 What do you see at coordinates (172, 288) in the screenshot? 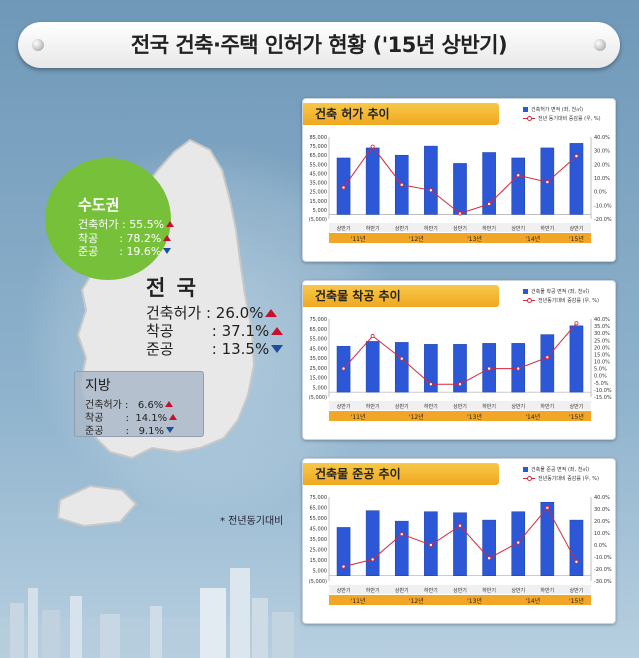
I see `nation-title: 전 국` at bounding box center [172, 288].